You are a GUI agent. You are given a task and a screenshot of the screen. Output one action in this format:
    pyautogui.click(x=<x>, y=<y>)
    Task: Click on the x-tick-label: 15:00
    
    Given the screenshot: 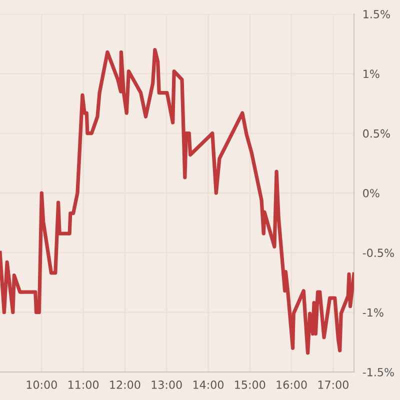 What is the action you would take?
    pyautogui.click(x=250, y=384)
    